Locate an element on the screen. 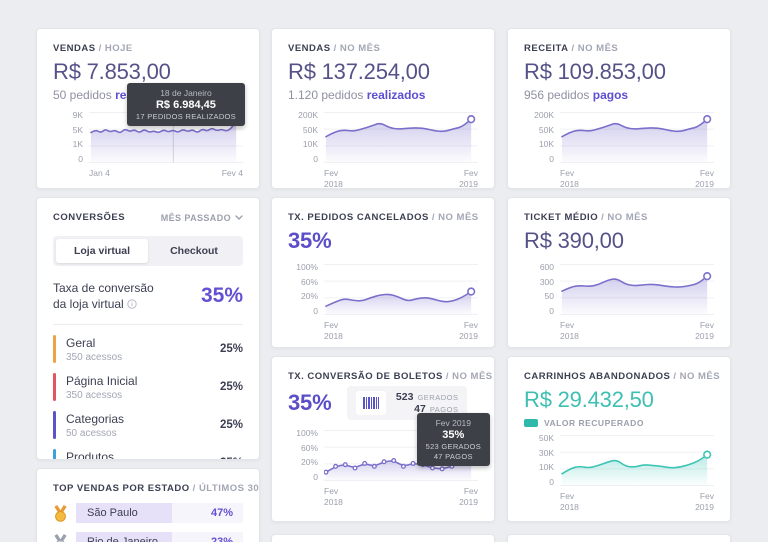  tooltip-date: 18 de Janeiro is located at coordinates (186, 93).